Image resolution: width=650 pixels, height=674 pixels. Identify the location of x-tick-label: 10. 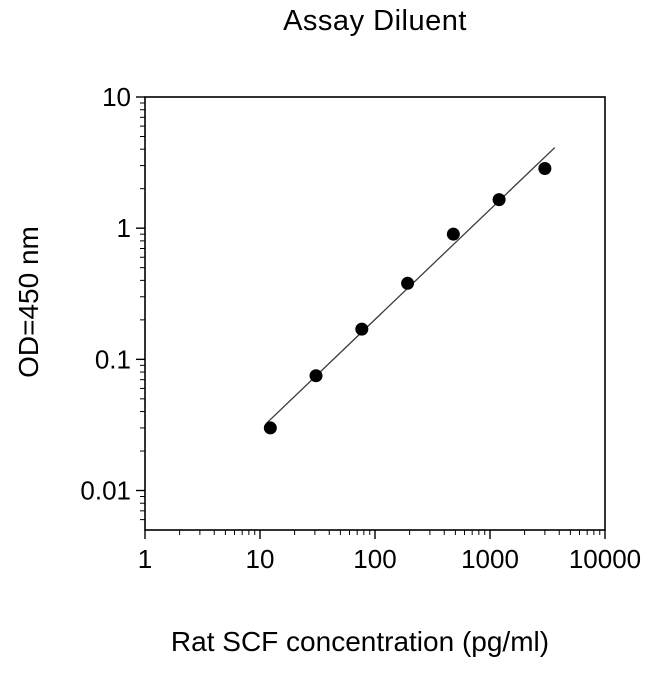
(260, 559).